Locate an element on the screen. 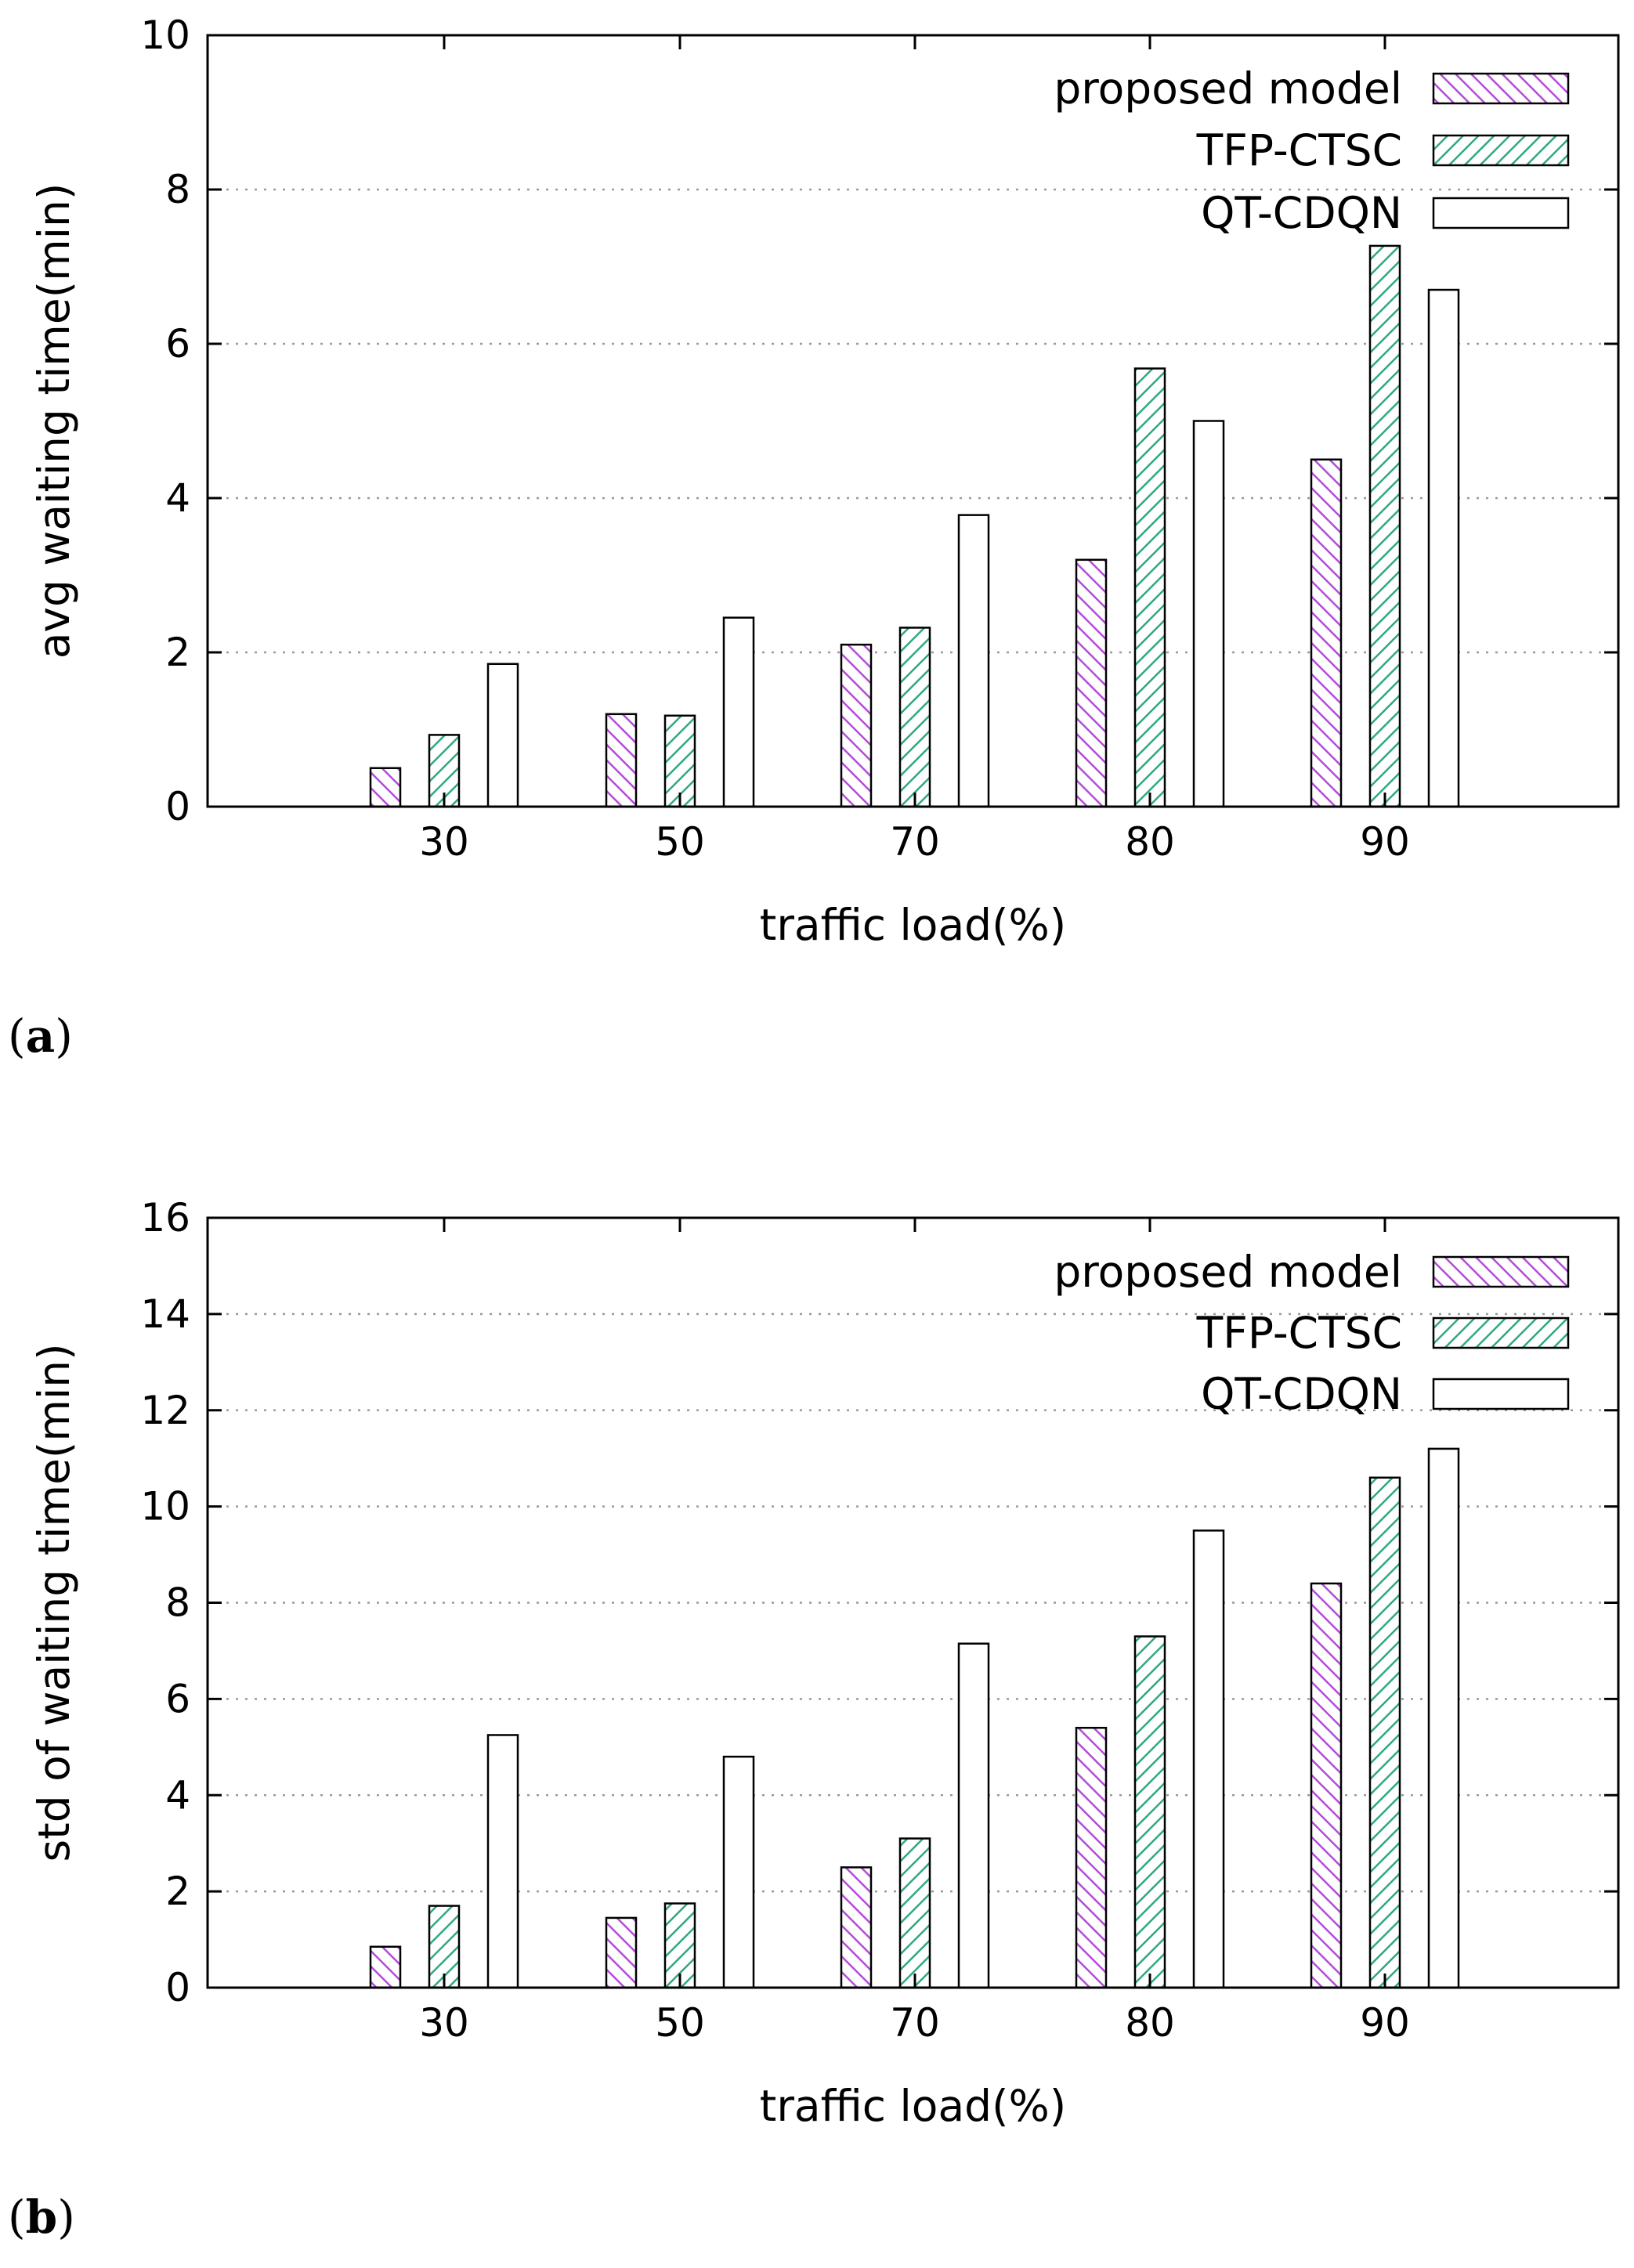 This screenshot has width=1634, height=2268. y-tick-label: 16 is located at coordinates (165, 1218).